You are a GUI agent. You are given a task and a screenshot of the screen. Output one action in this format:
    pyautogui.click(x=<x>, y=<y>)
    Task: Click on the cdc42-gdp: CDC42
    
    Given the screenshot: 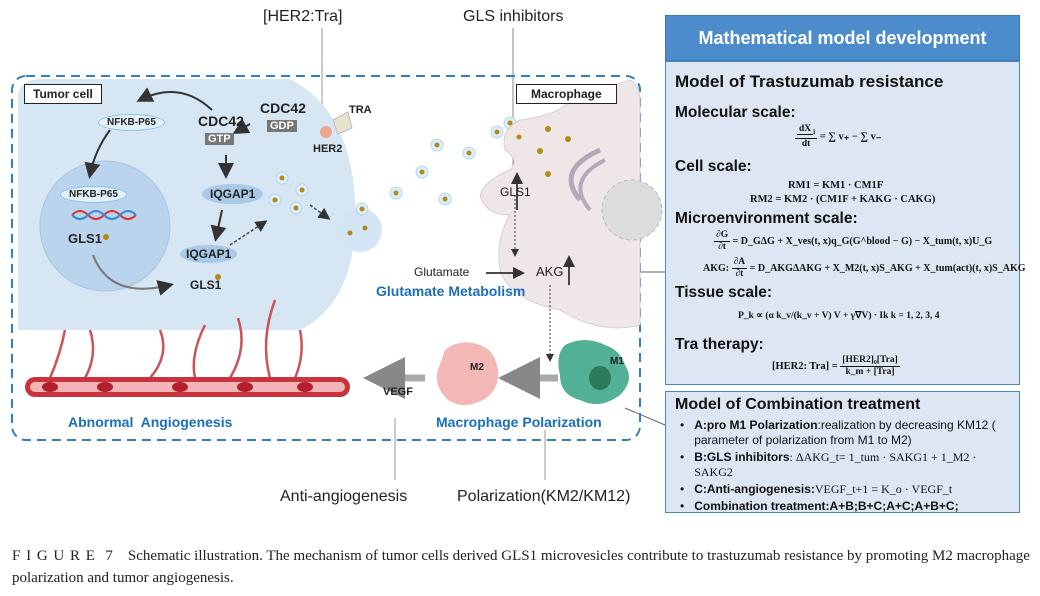 What is the action you would take?
    pyautogui.click(x=283, y=108)
    